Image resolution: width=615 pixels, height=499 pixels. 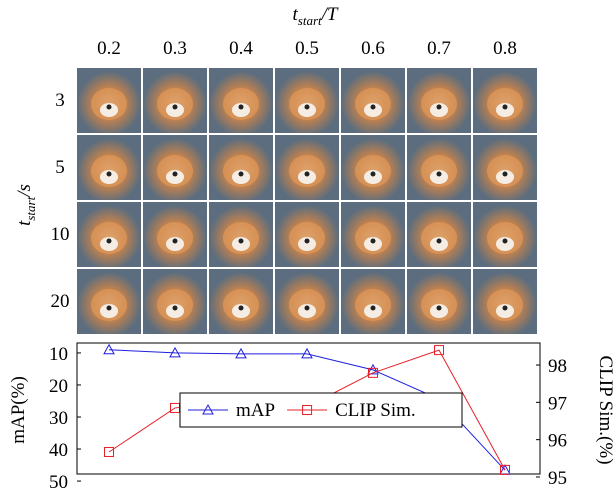 What do you see at coordinates (557, 403) in the screenshot?
I see `y2-tick-label: 97` at bounding box center [557, 403].